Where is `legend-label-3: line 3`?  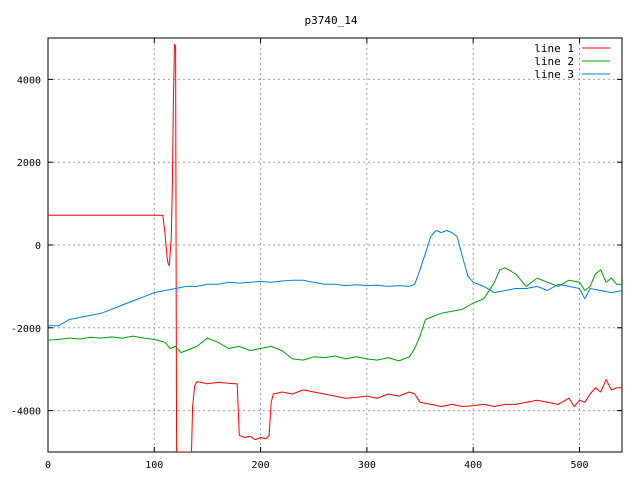
legend-label-3: line 3 is located at coordinates (554, 74).